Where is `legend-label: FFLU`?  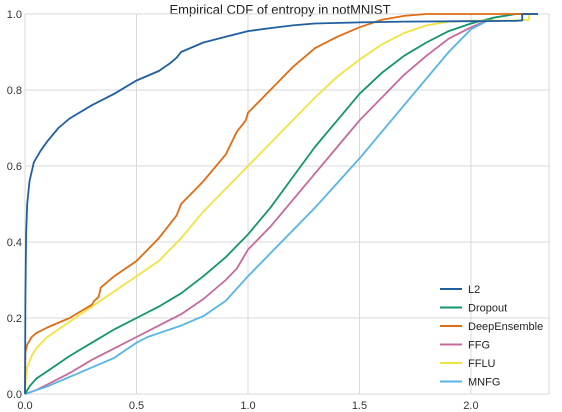 legend-label: FFLU is located at coordinates (482, 364).